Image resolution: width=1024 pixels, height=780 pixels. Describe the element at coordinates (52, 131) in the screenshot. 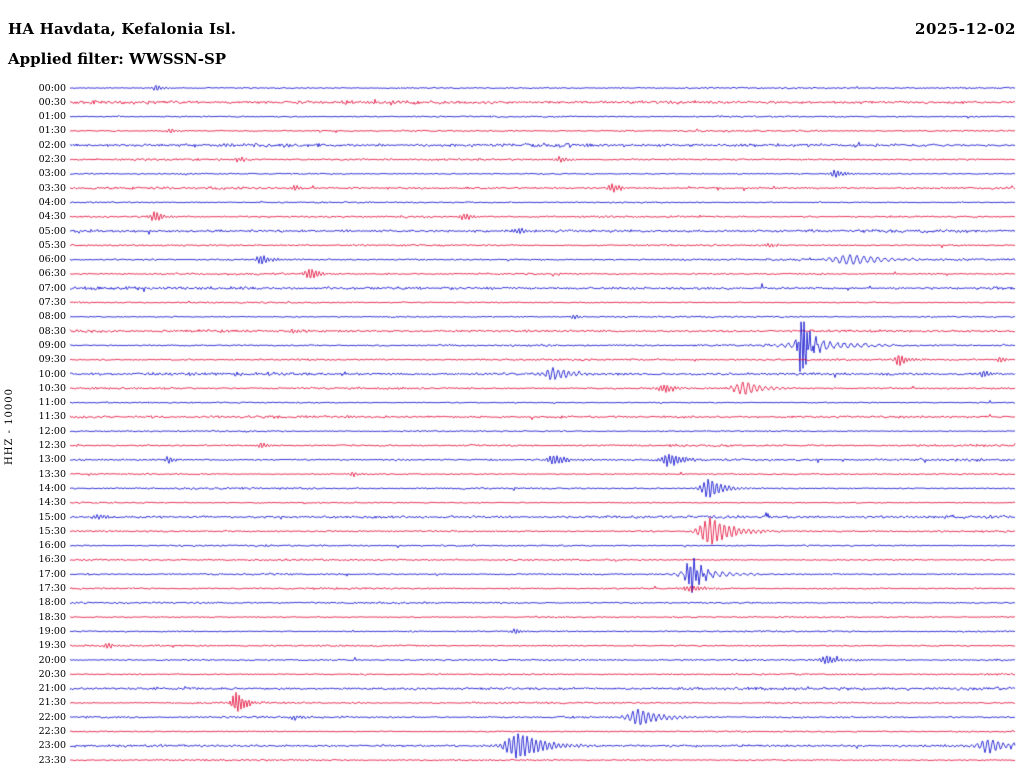

I see `time-label: 01:30` at that location.